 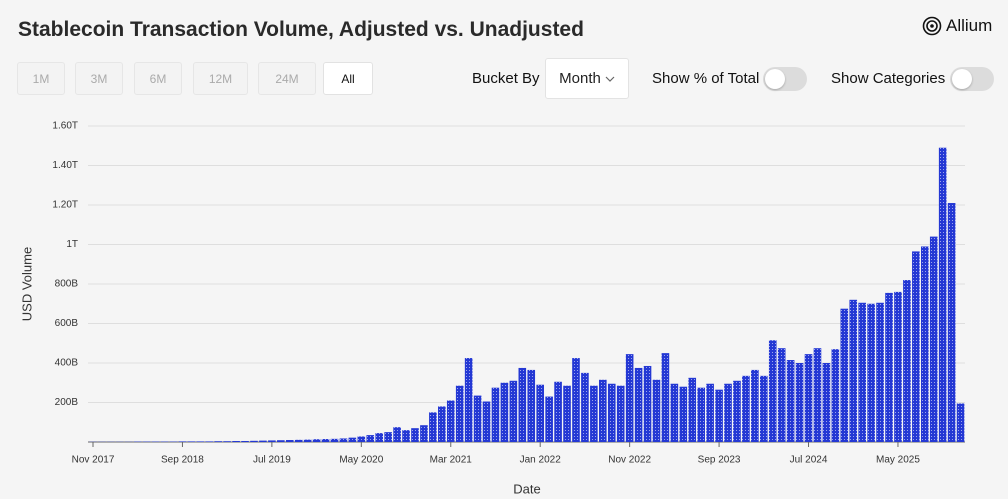 What do you see at coordinates (898, 460) in the screenshot?
I see `x-tick-label: May 2025` at bounding box center [898, 460].